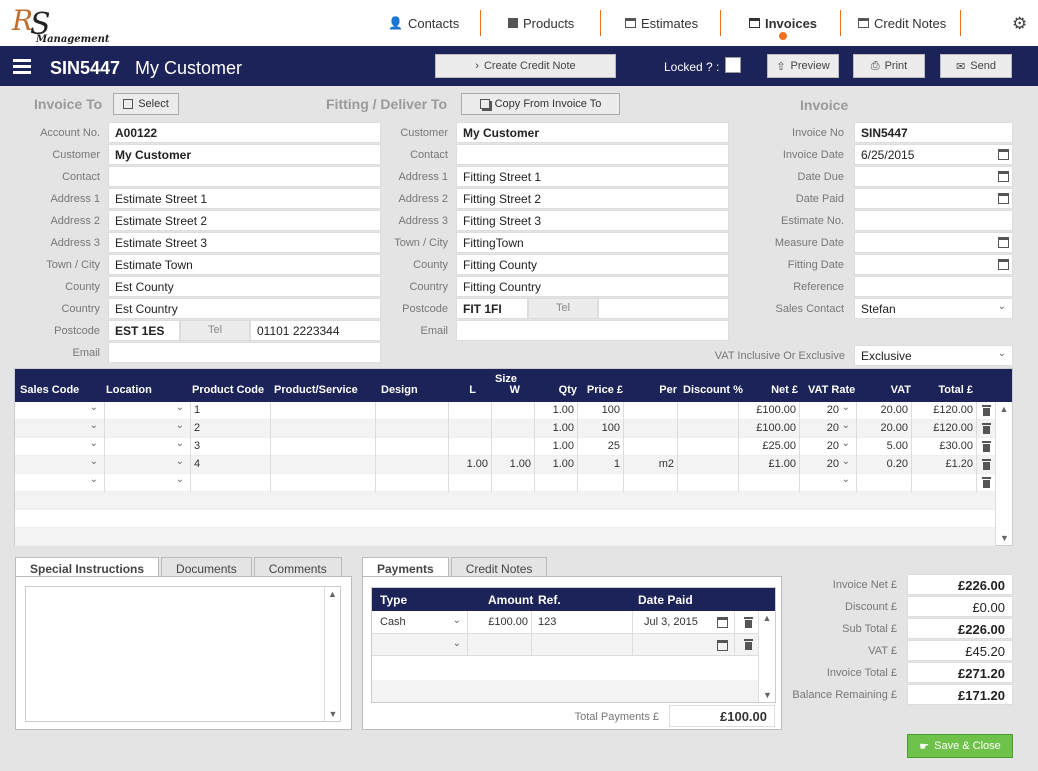 The width and height of the screenshot is (1038, 771). I want to click on fit-address-2-field: Fitting Street 2, so click(592, 198).